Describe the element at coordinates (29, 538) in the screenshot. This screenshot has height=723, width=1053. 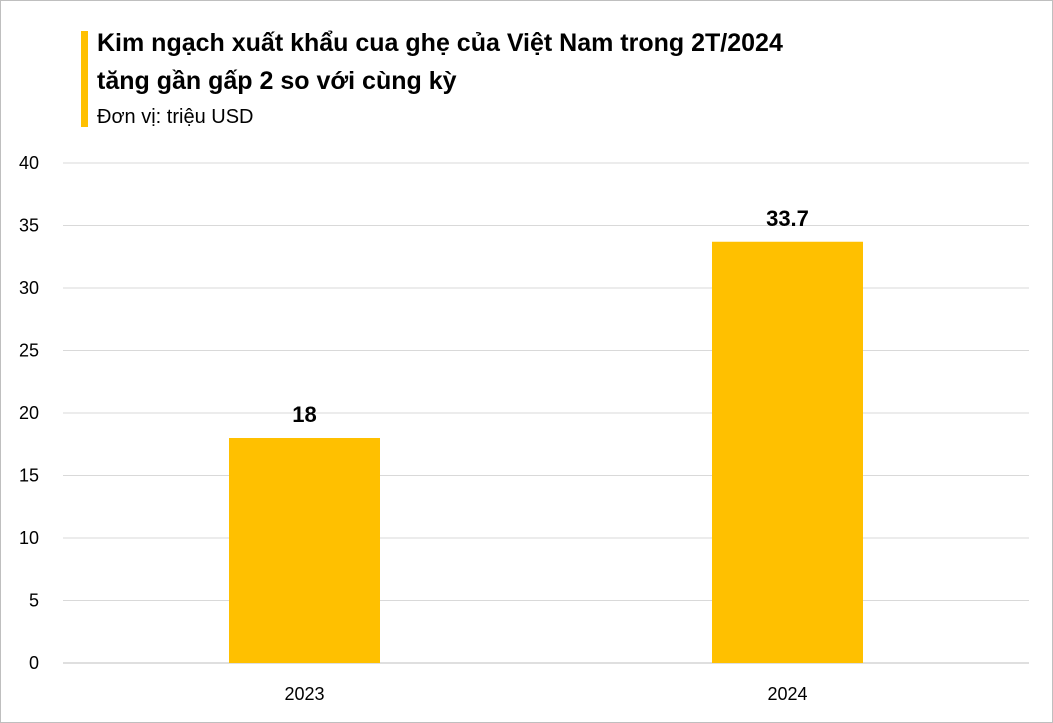
I see `y-tick-label: 10` at that location.